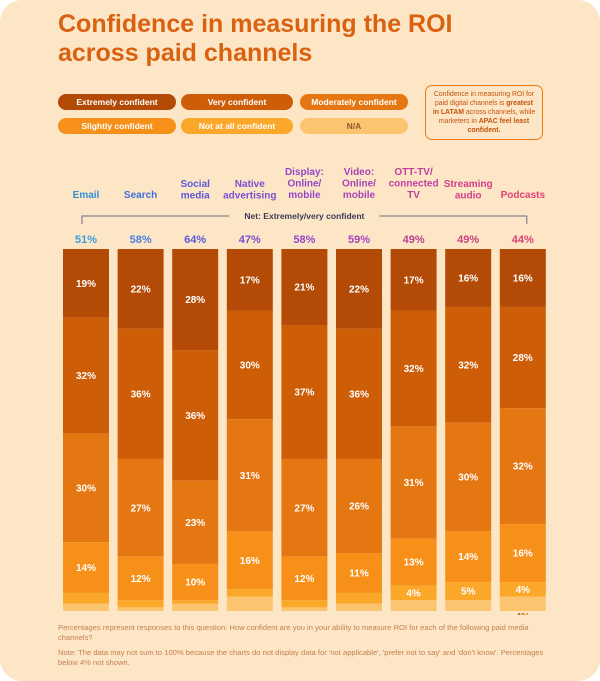 This screenshot has height=681, width=600. Describe the element at coordinates (468, 190) in the screenshot. I see `category-label: Streaming audio` at that location.